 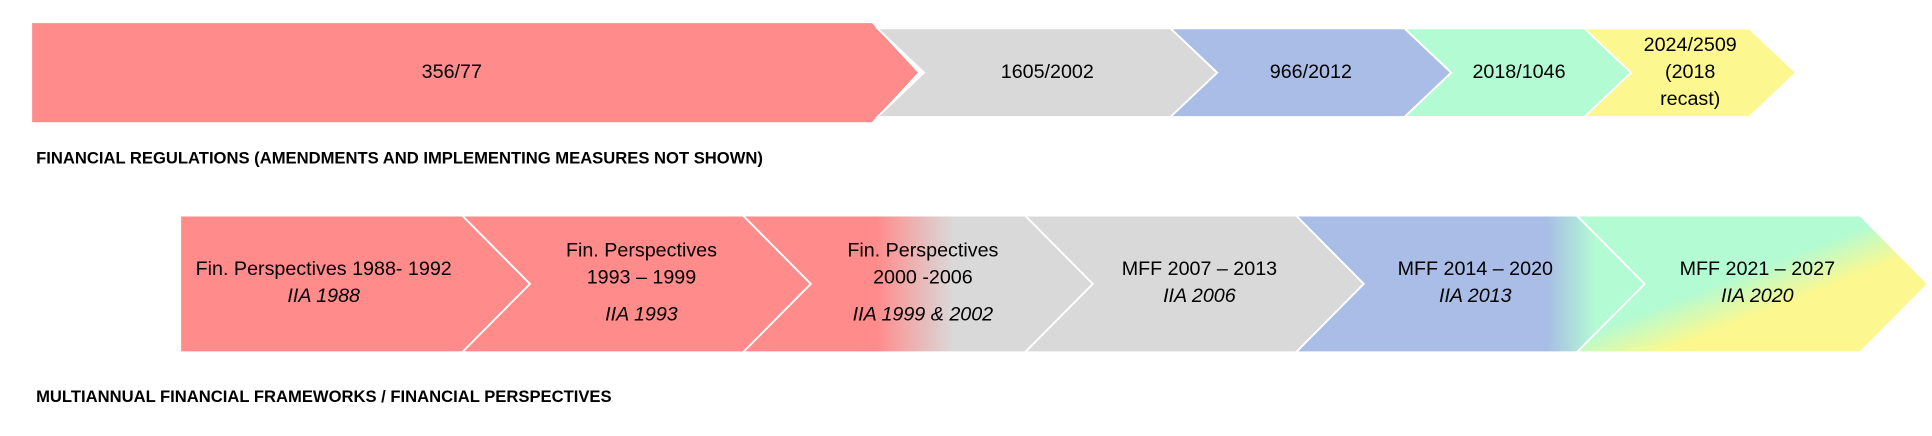 I want to click on item-note: IIA 1993, so click(x=641, y=315).